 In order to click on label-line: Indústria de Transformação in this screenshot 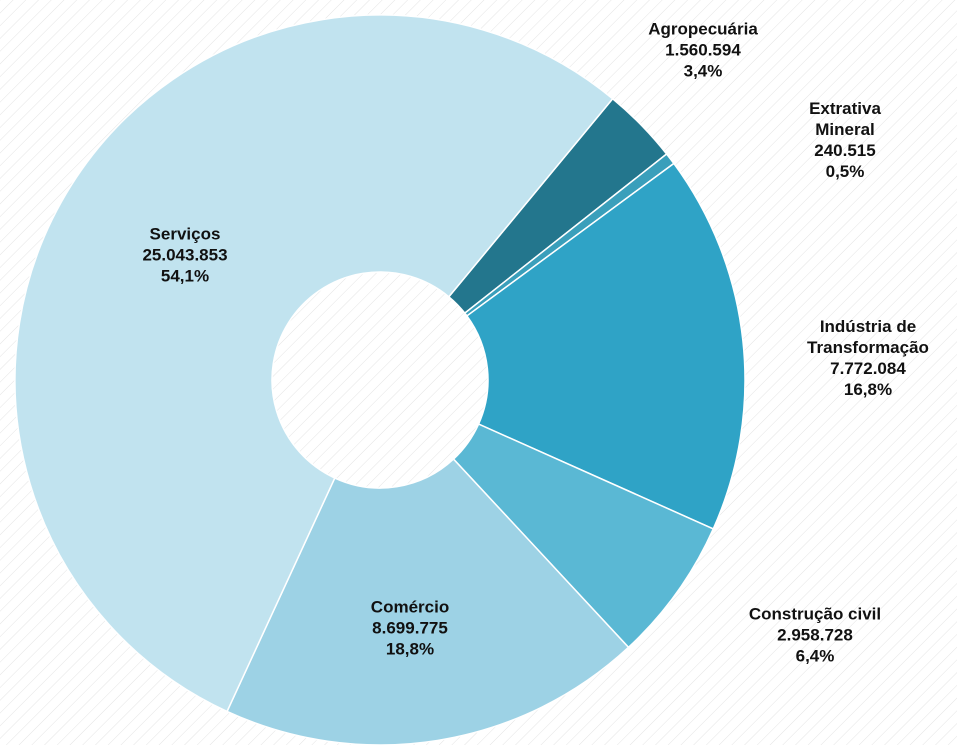, I will do `click(868, 337)`.